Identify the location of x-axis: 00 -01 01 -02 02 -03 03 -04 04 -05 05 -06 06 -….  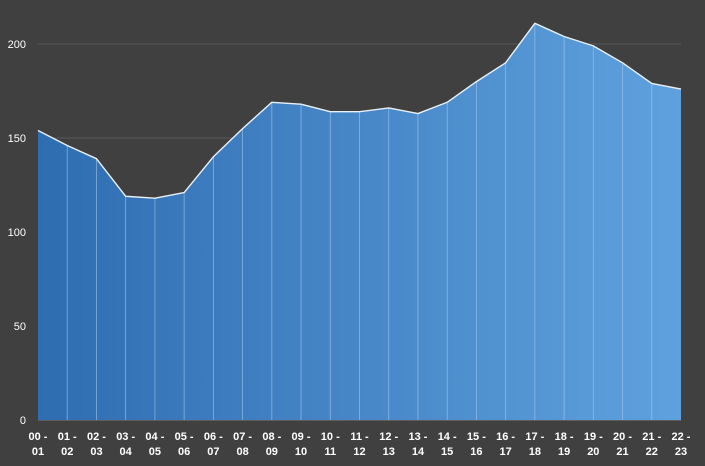
(360, 444).